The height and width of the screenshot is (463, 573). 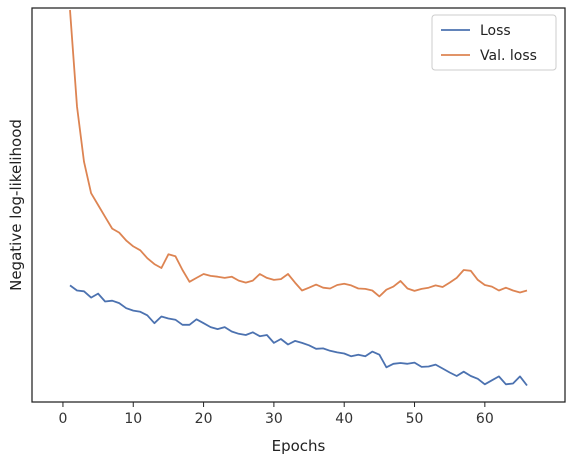 I want to click on x-tick-label: 20, so click(x=204, y=419).